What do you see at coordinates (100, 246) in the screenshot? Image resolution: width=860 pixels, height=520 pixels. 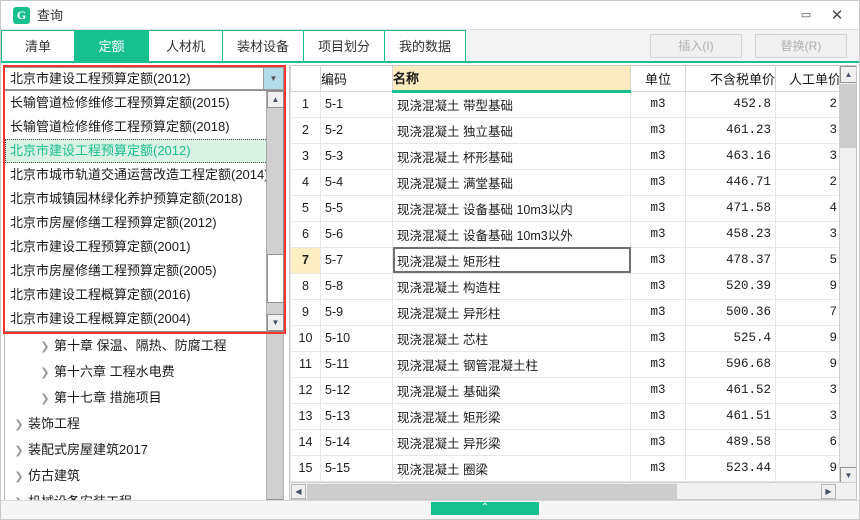 I see `dropdown-item-6: 北京市建设工程预算定额(2001)` at bounding box center [100, 246].